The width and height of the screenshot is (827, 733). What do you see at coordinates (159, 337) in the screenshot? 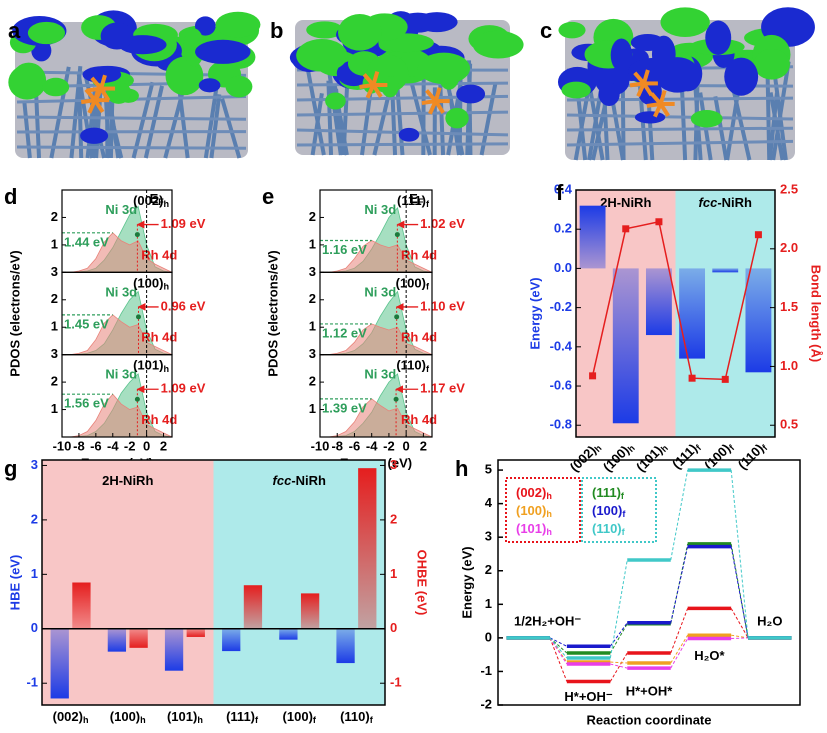
I see `series-label: Rh 4d` at bounding box center [159, 337].